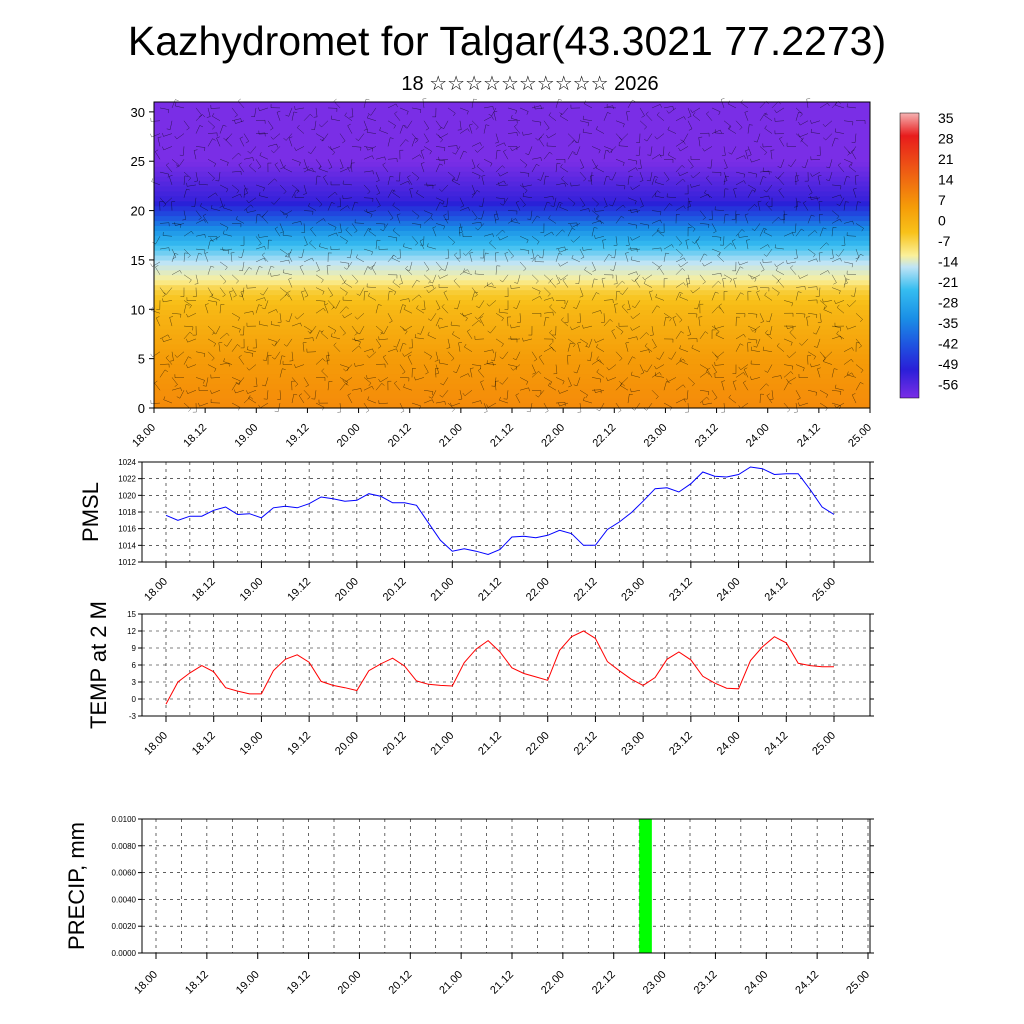  What do you see at coordinates (395, 744) in the screenshot?
I see `x-tick-label: 20.12` at bounding box center [395, 744].